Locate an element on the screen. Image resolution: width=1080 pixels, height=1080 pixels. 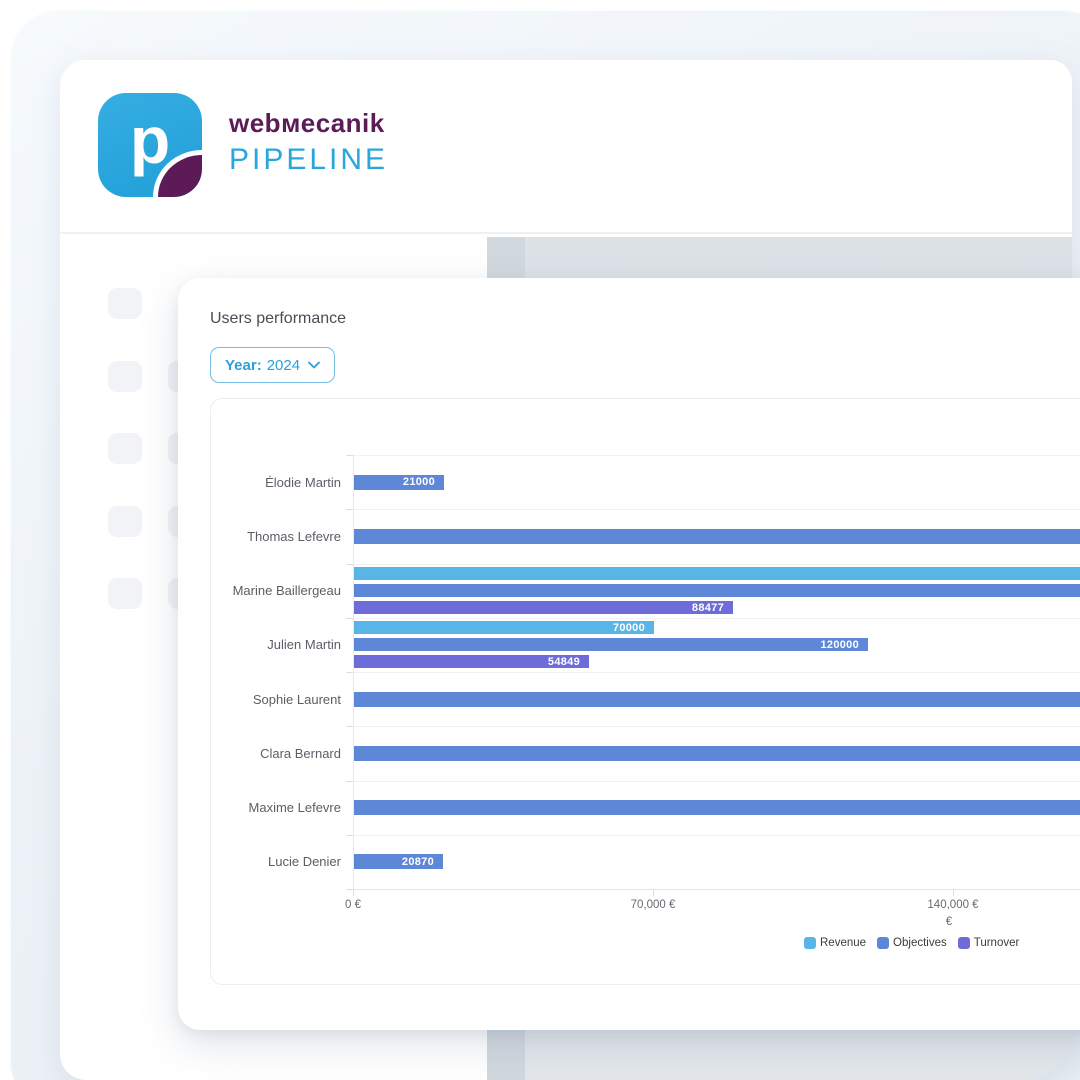
chart-legend: Revenue Objectives Turnover is located at coordinates (911, 943).